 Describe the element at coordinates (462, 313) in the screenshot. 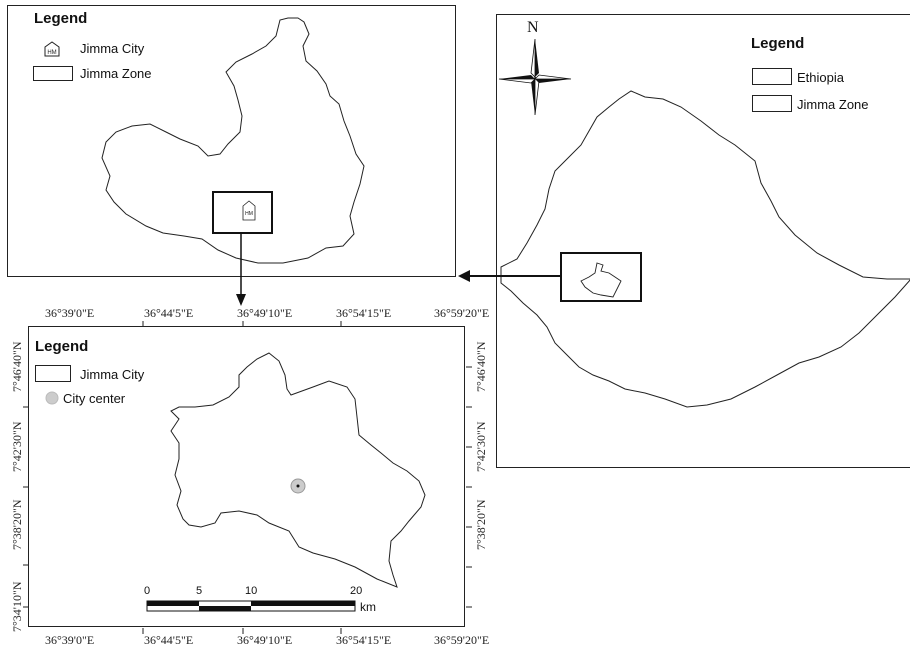

I see `lon-label-top-4: 36°59'20"E` at that location.